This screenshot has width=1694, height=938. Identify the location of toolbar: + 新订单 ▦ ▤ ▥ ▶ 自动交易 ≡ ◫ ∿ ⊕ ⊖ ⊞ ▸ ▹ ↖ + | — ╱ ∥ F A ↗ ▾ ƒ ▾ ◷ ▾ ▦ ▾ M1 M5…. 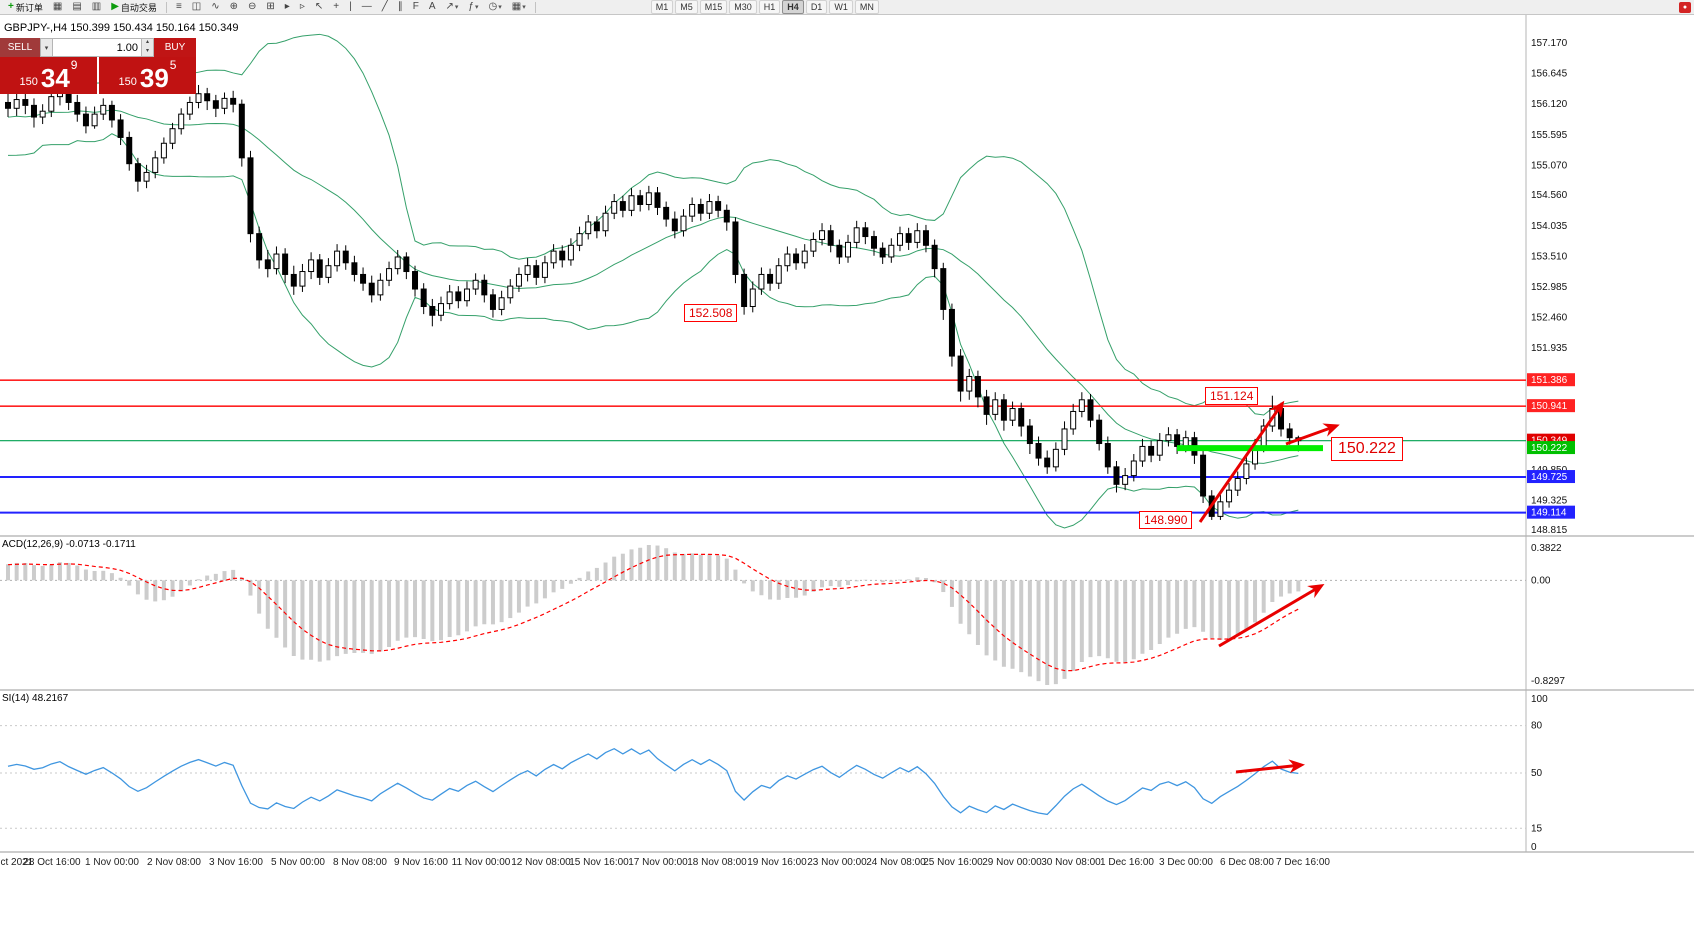
(847, 7).